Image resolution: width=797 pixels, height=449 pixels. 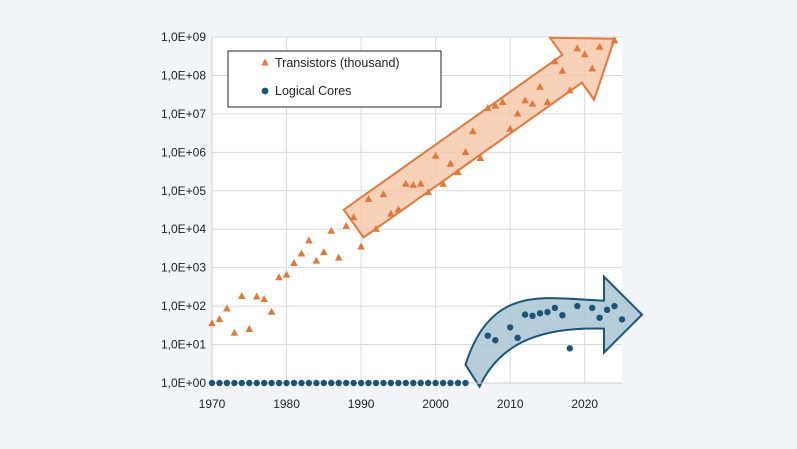 I want to click on y-tick-label: 1,0E+01, so click(x=183, y=345).